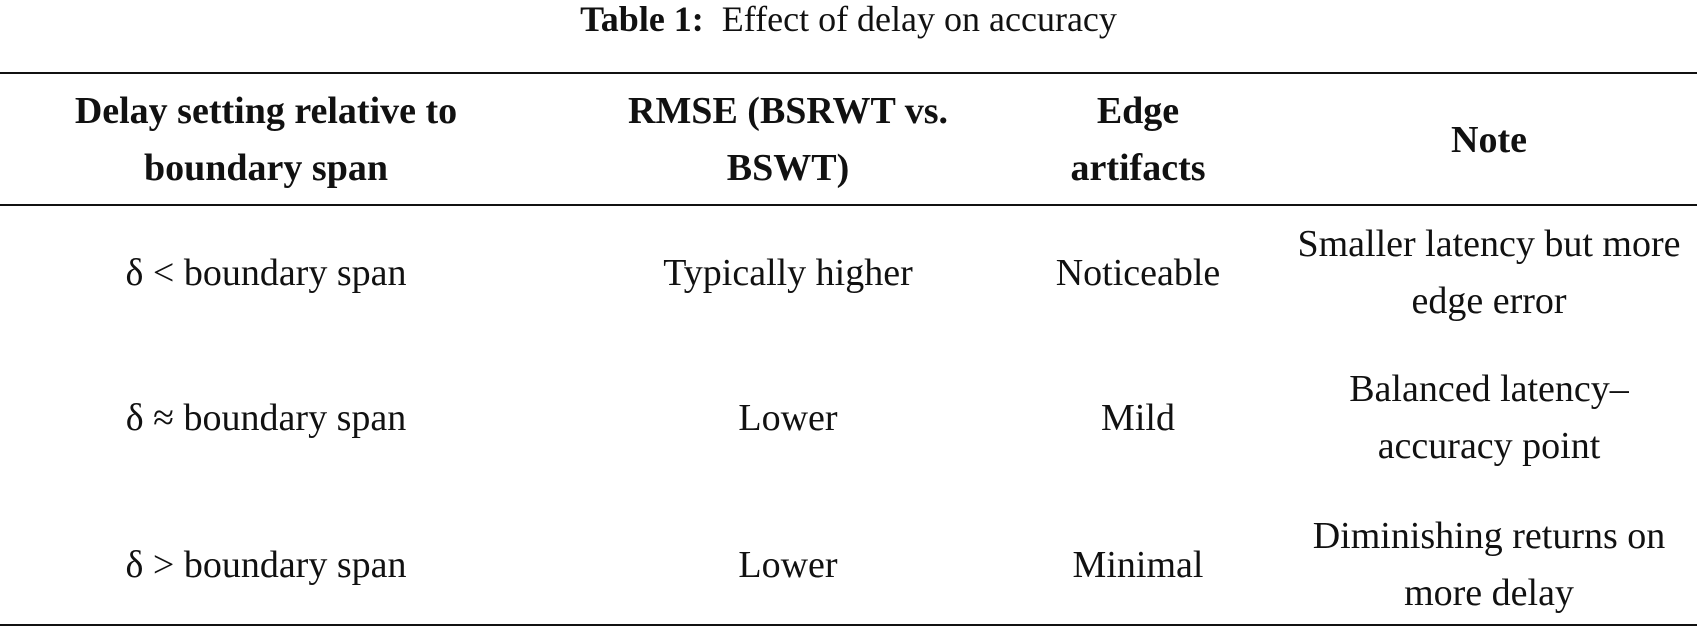 This screenshot has width=1697, height=628. Describe the element at coordinates (788, 272) in the screenshot. I see `table-cell: Typically higher` at that location.